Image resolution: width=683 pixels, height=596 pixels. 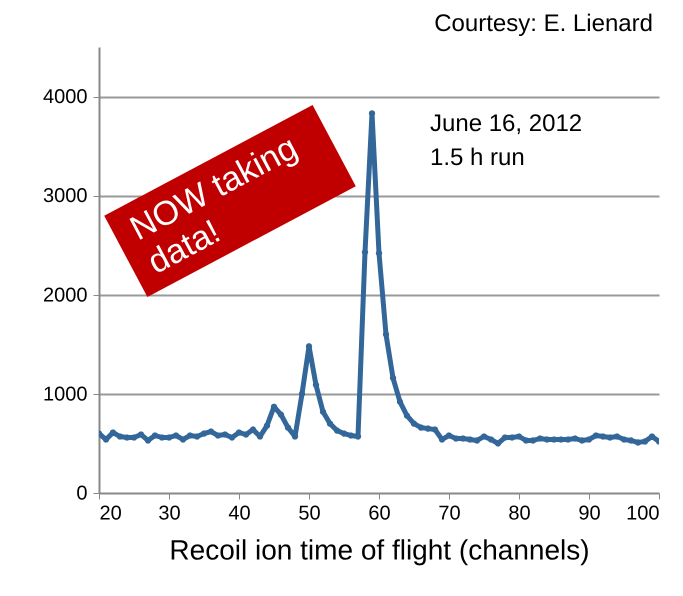 What do you see at coordinates (169, 513) in the screenshot?
I see `x-tick-label: 30` at bounding box center [169, 513].